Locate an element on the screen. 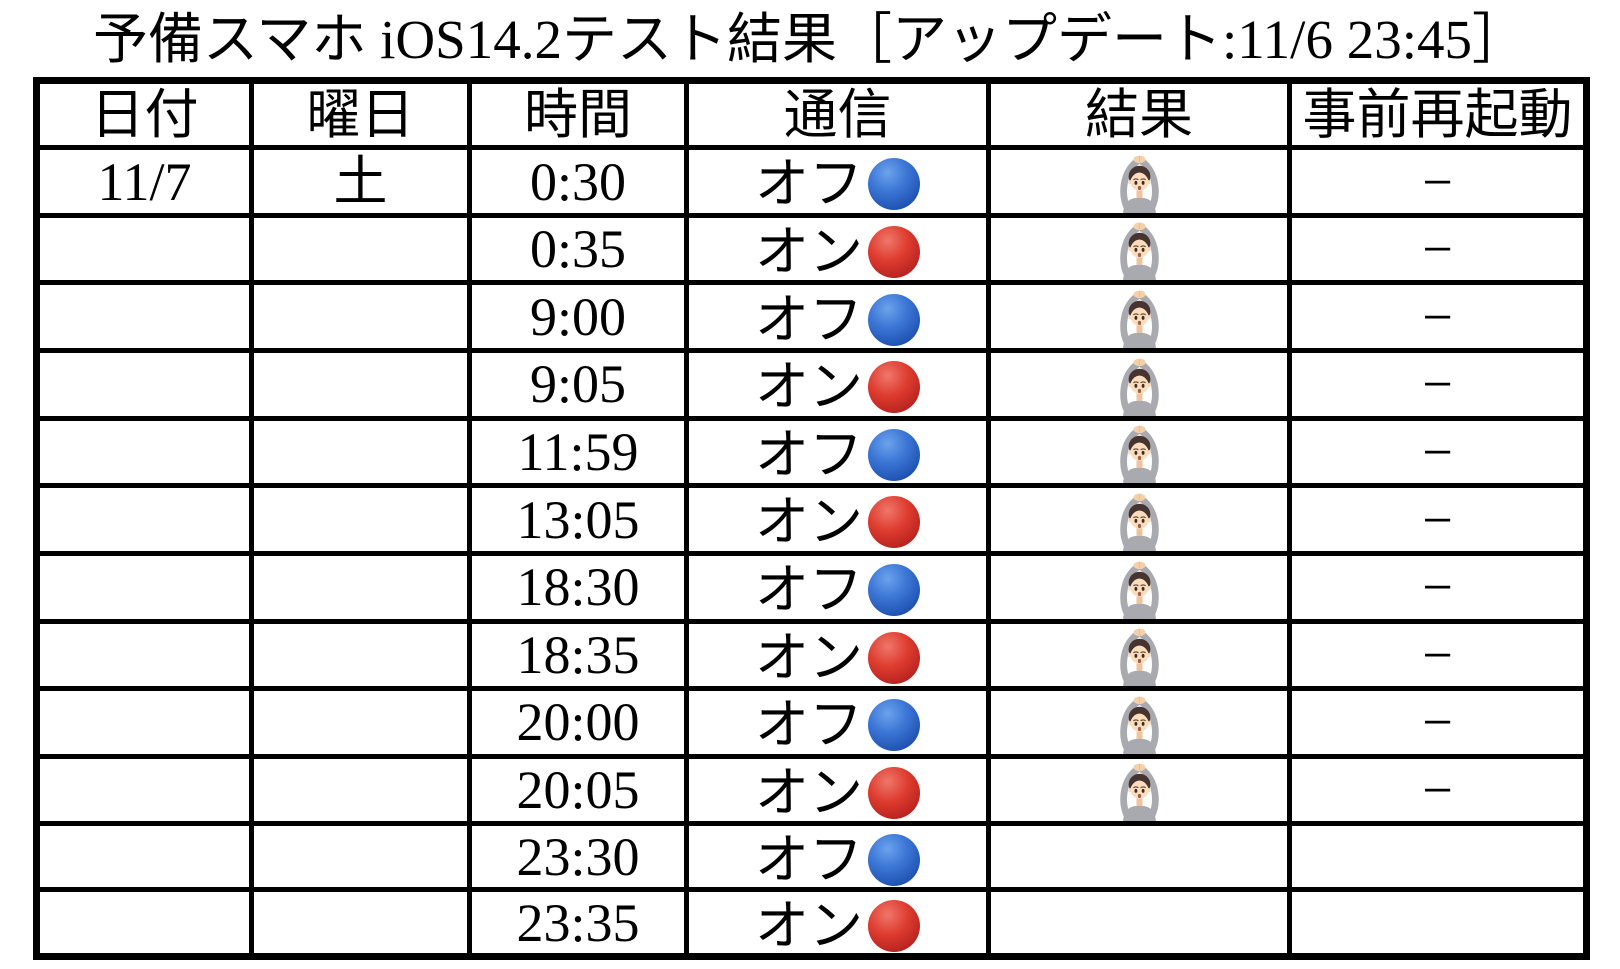 Image resolution: width=1620 pixels, height=969 pixels. time-cell: 0:30 is located at coordinates (578, 181).